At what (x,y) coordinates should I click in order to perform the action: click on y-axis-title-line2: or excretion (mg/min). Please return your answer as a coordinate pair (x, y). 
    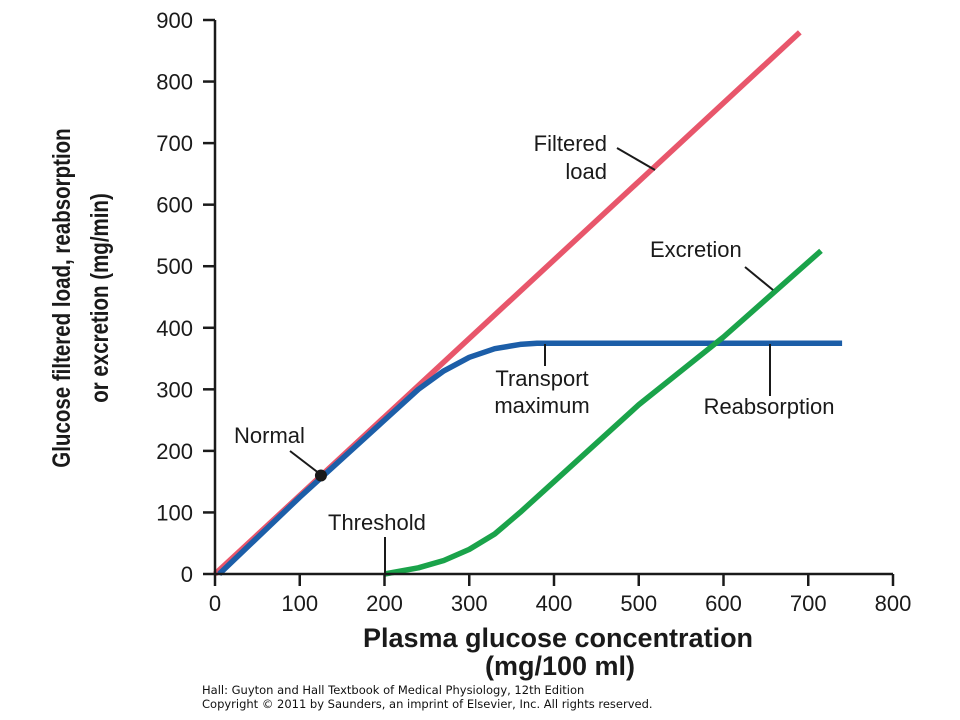
    Looking at the image, I should click on (99, 298).